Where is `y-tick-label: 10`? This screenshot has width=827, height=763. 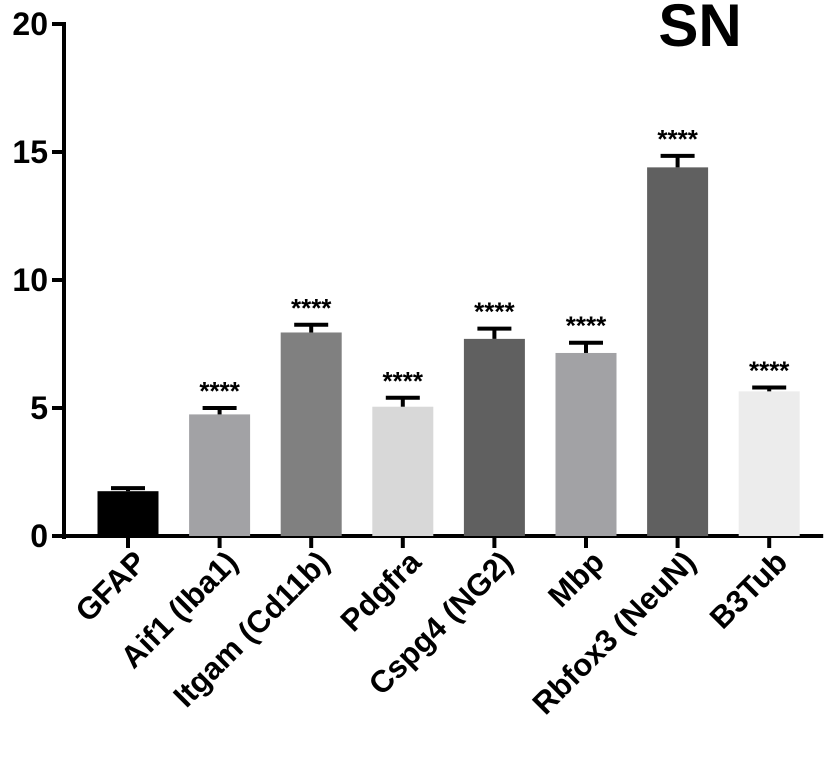
y-tick-label: 10 is located at coordinates (30, 280).